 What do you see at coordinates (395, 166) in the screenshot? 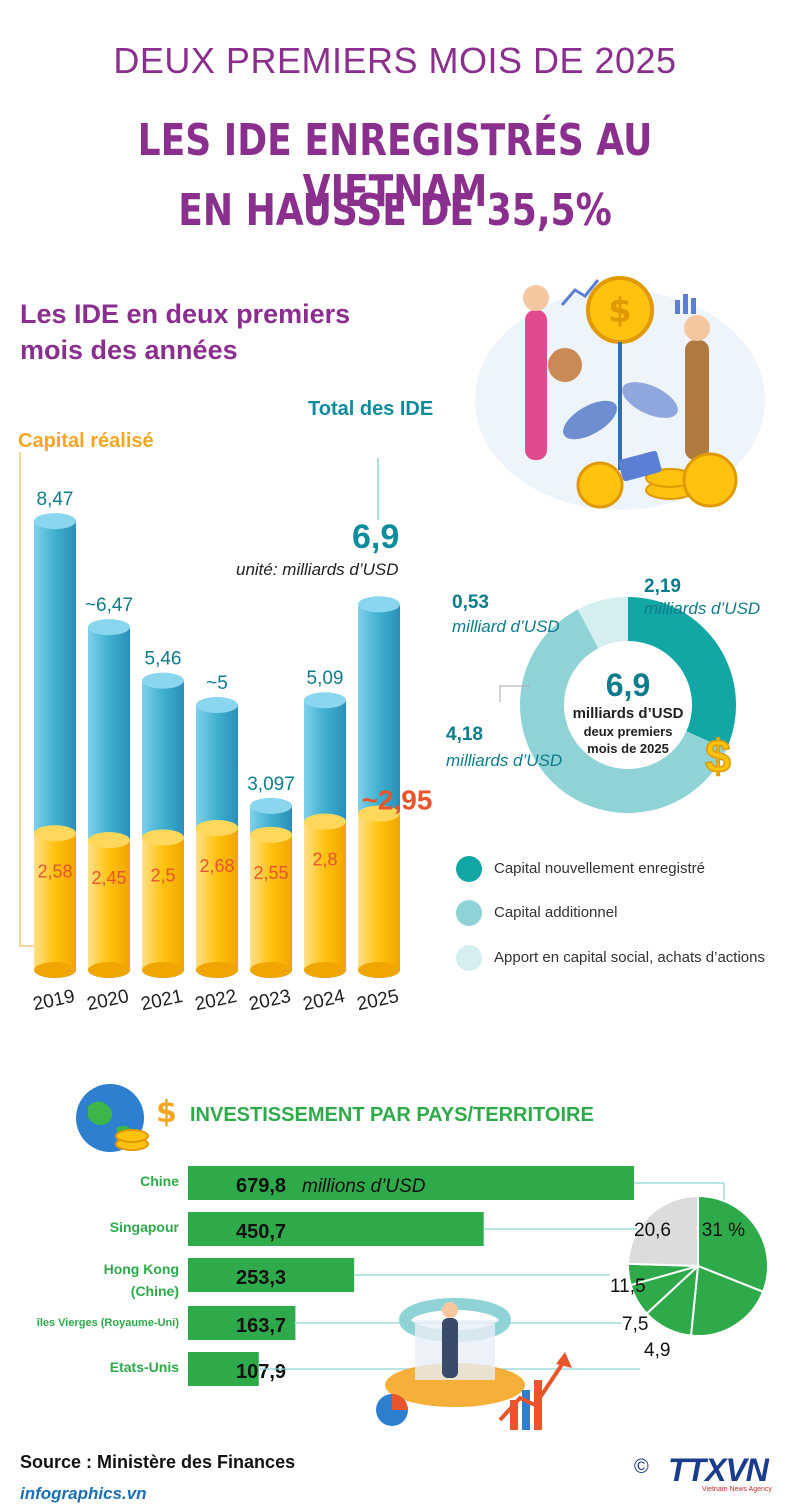
I see `headline-line-1: LES IDE ENREGISTRÉS AU VIETNAM` at bounding box center [395, 166].